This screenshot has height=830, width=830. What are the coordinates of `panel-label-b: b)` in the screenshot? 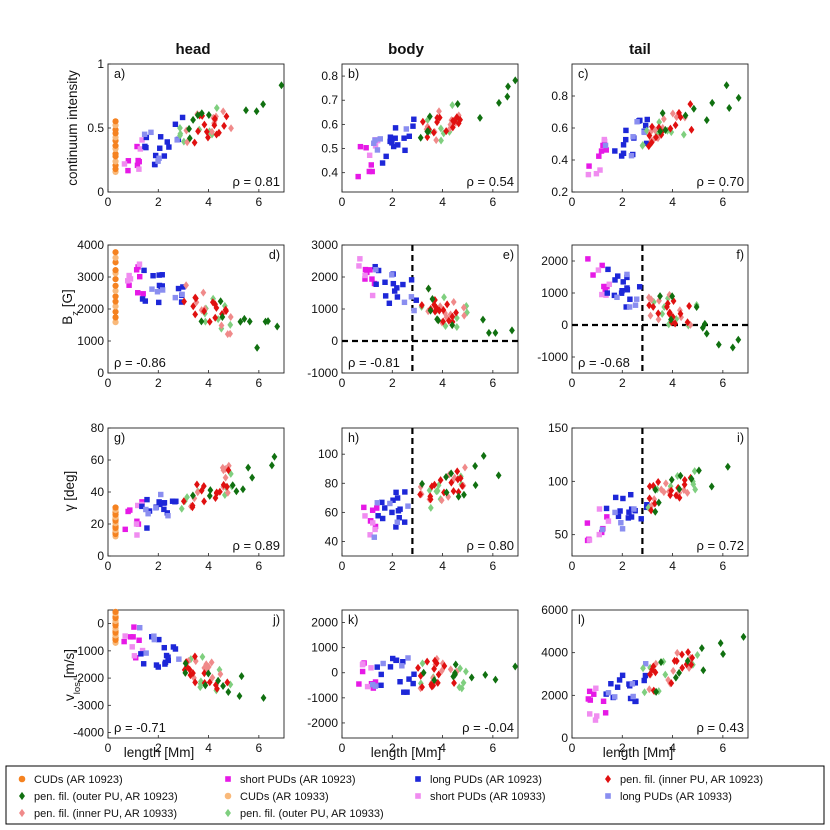 It's located at (353, 74).